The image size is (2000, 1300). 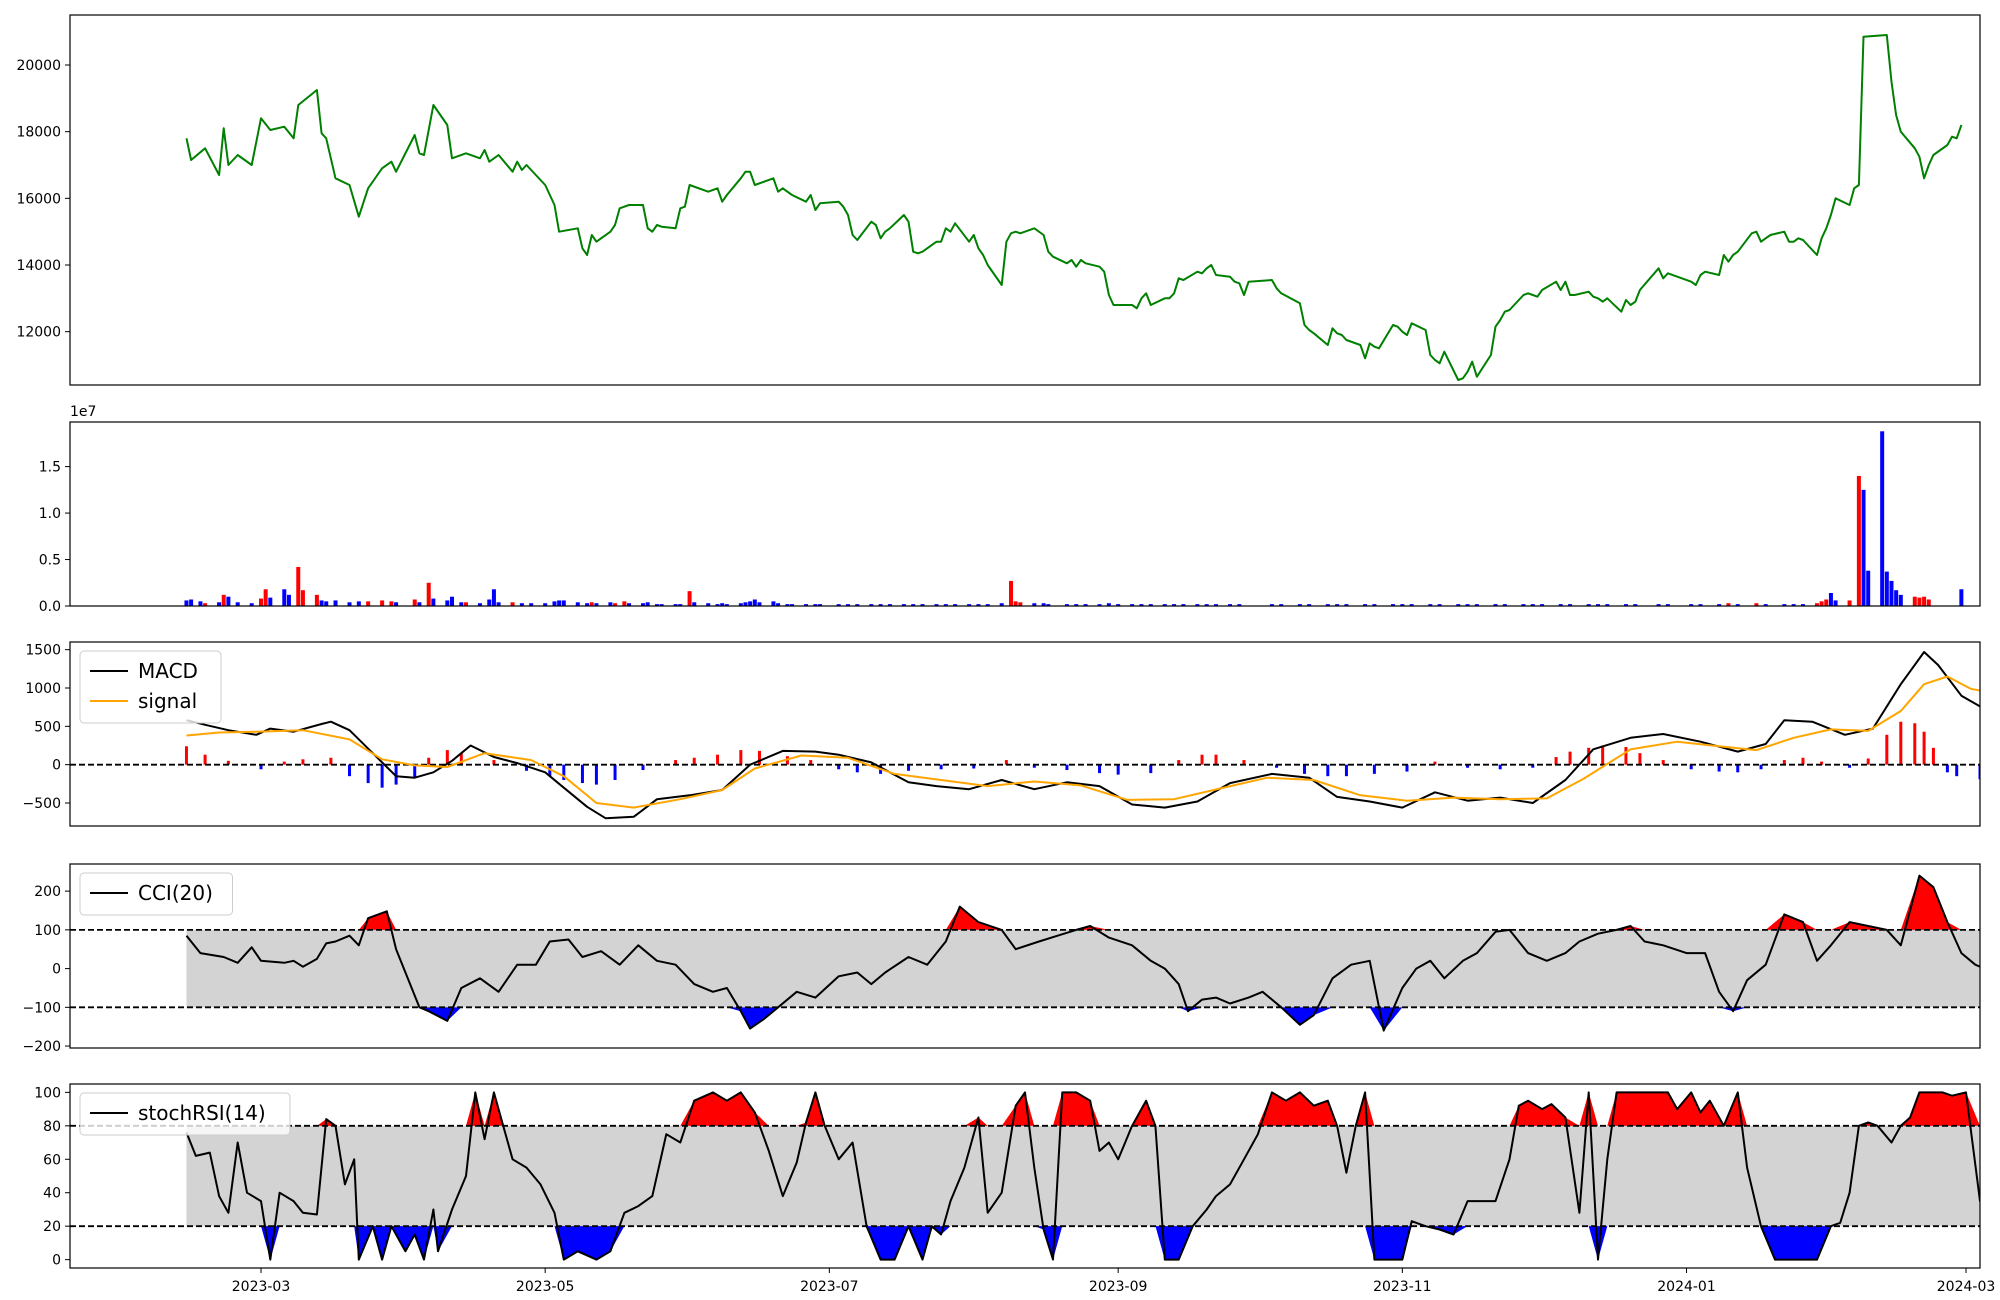 I want to click on stochrsi-legend: stochRSI(14), so click(x=185, y=1114).